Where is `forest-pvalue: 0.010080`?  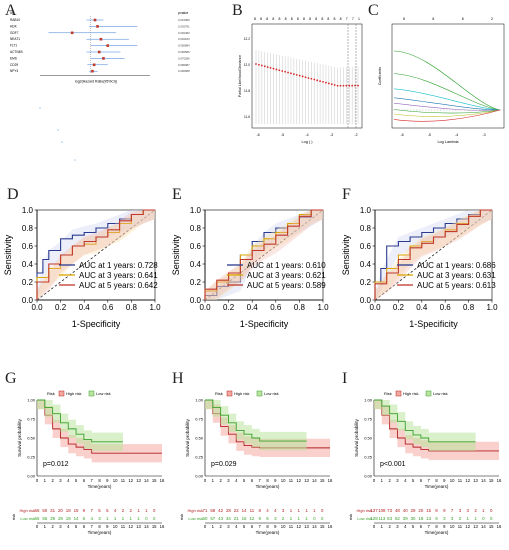
forest-pvalue: 0.010080 is located at coordinates (184, 20).